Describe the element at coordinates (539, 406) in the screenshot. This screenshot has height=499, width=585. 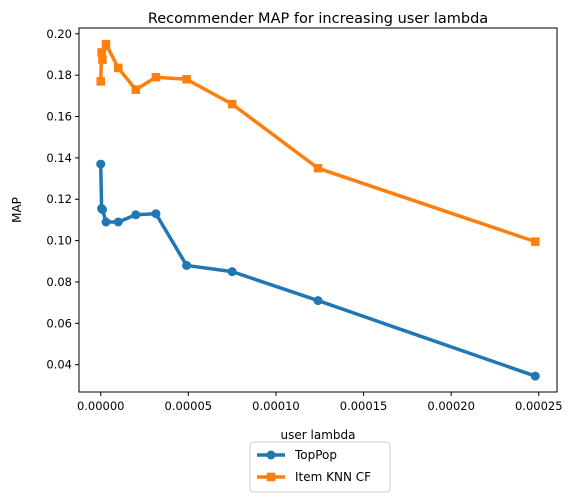
I see `x-tick-label: 0.00025` at that location.